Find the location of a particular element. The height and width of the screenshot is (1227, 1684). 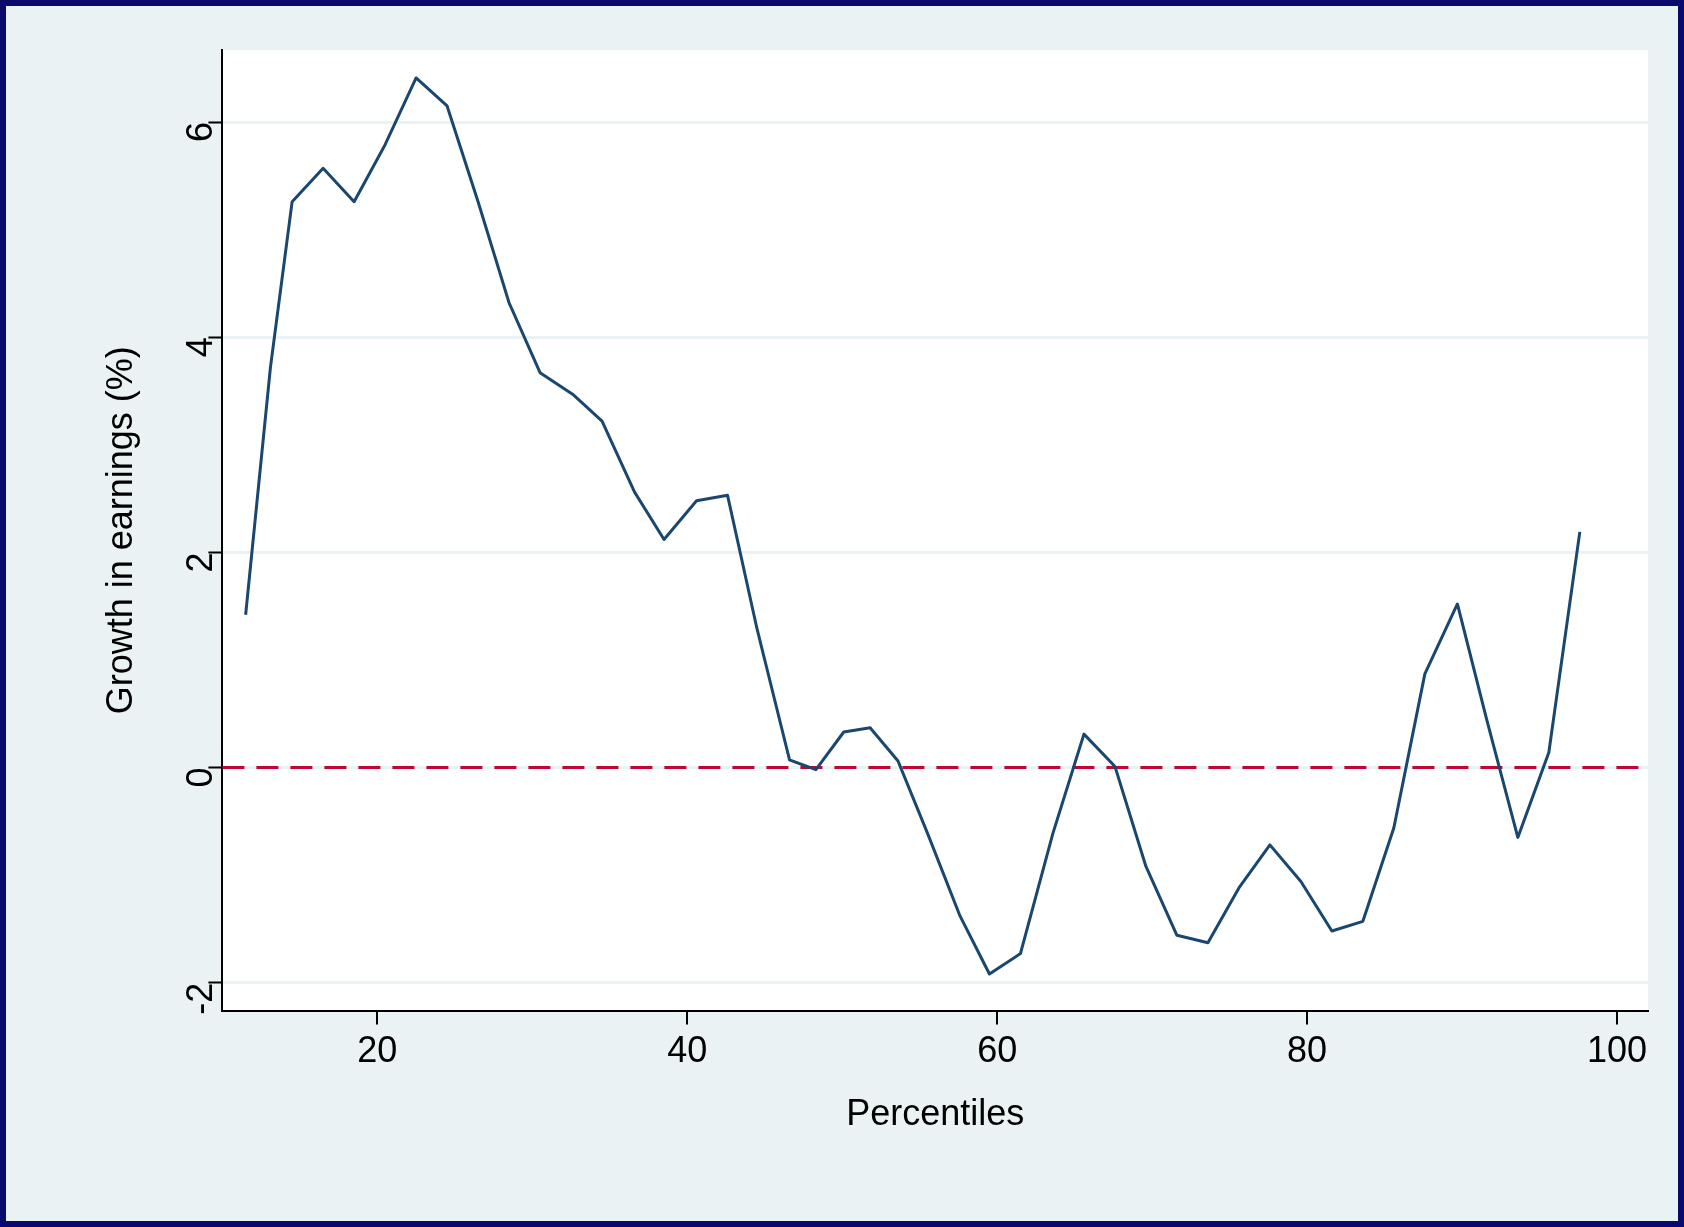

x-axis-title: Percentiles is located at coordinates (935, 1113).